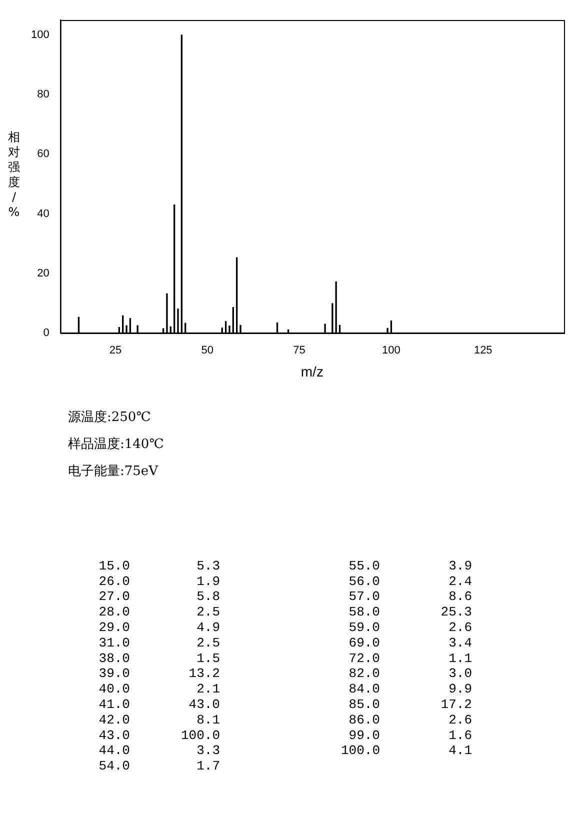  Describe the element at coordinates (114, 581) in the screenshot. I see `text: 26.0` at that location.